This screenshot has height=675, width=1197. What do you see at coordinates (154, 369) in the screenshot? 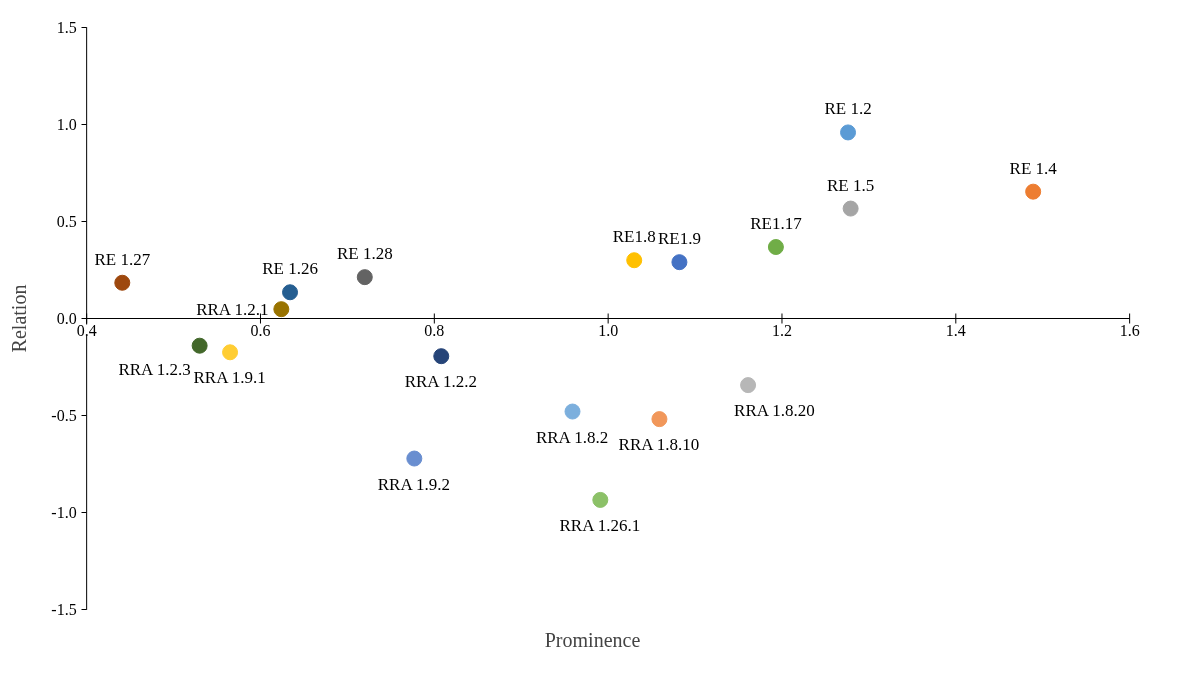
I see `series-label: RRA 1.2.3` at bounding box center [154, 369].